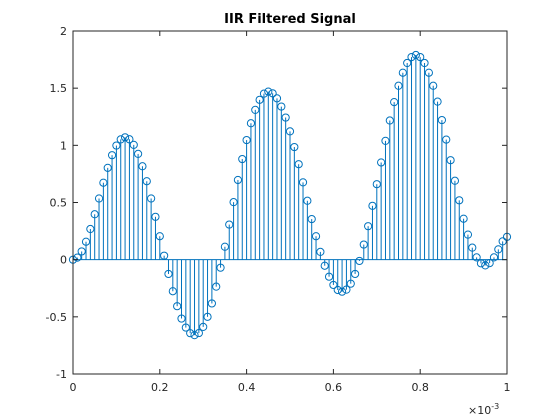  What do you see at coordinates (56, 317) in the screenshot?
I see `y-tick-label: -0.5` at bounding box center [56, 317].